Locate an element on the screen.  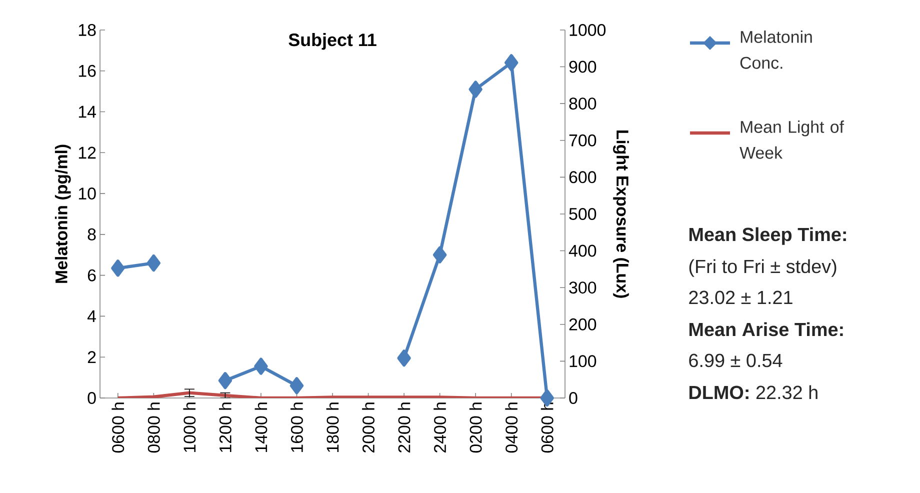
legend-label: Melatonin Conc. is located at coordinates (776, 49).